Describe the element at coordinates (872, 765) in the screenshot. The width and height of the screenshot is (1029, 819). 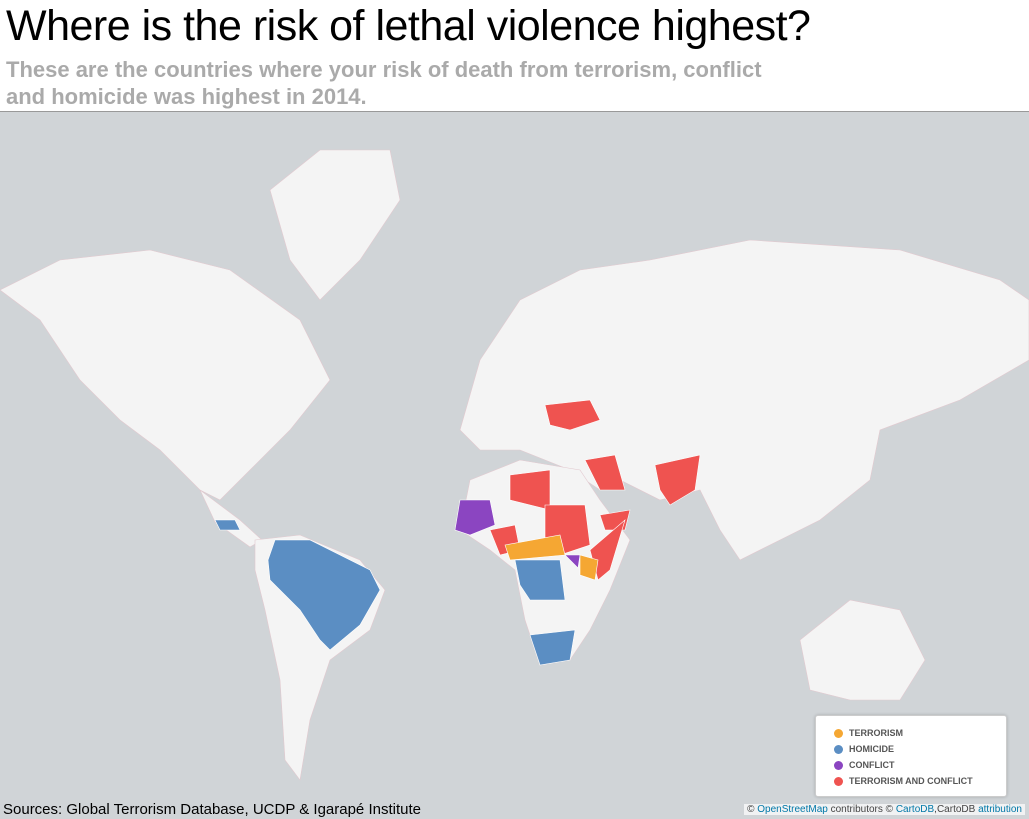
I see `legend-label: CONFLICT` at that location.